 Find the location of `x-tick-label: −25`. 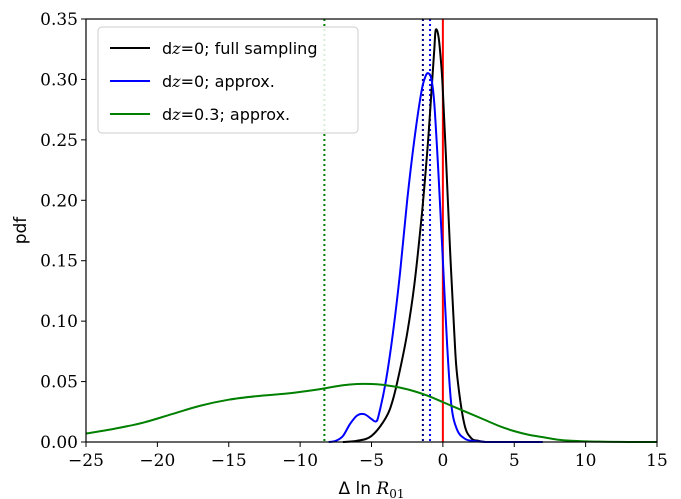

x-tick-label: −25 is located at coordinates (86, 461).